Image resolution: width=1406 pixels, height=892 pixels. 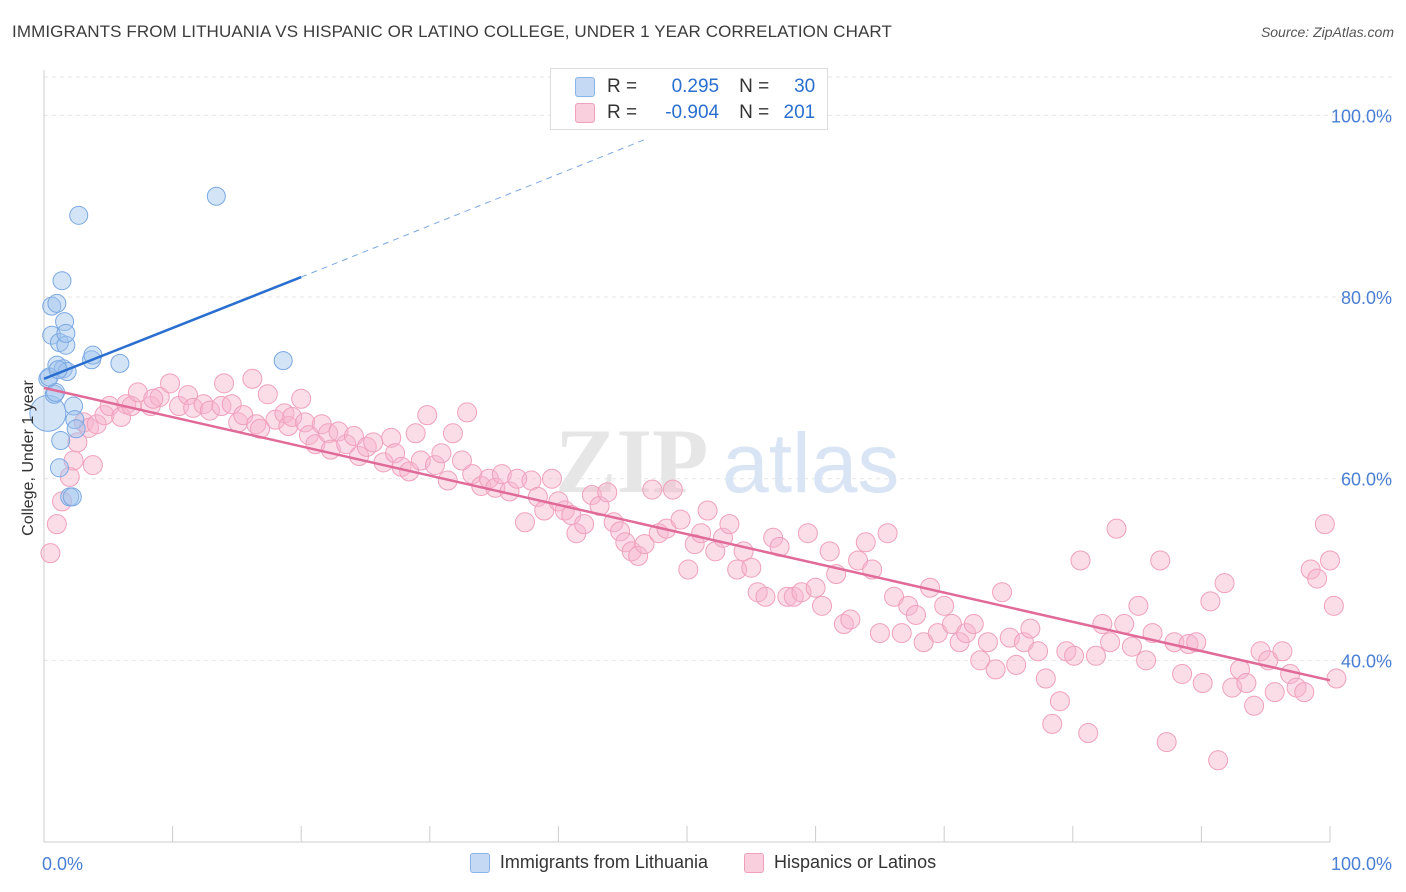 What do you see at coordinates (695, 87) in the screenshot?
I see `stats-row-lithuania: R = 0.295 N = 30` at bounding box center [695, 87].